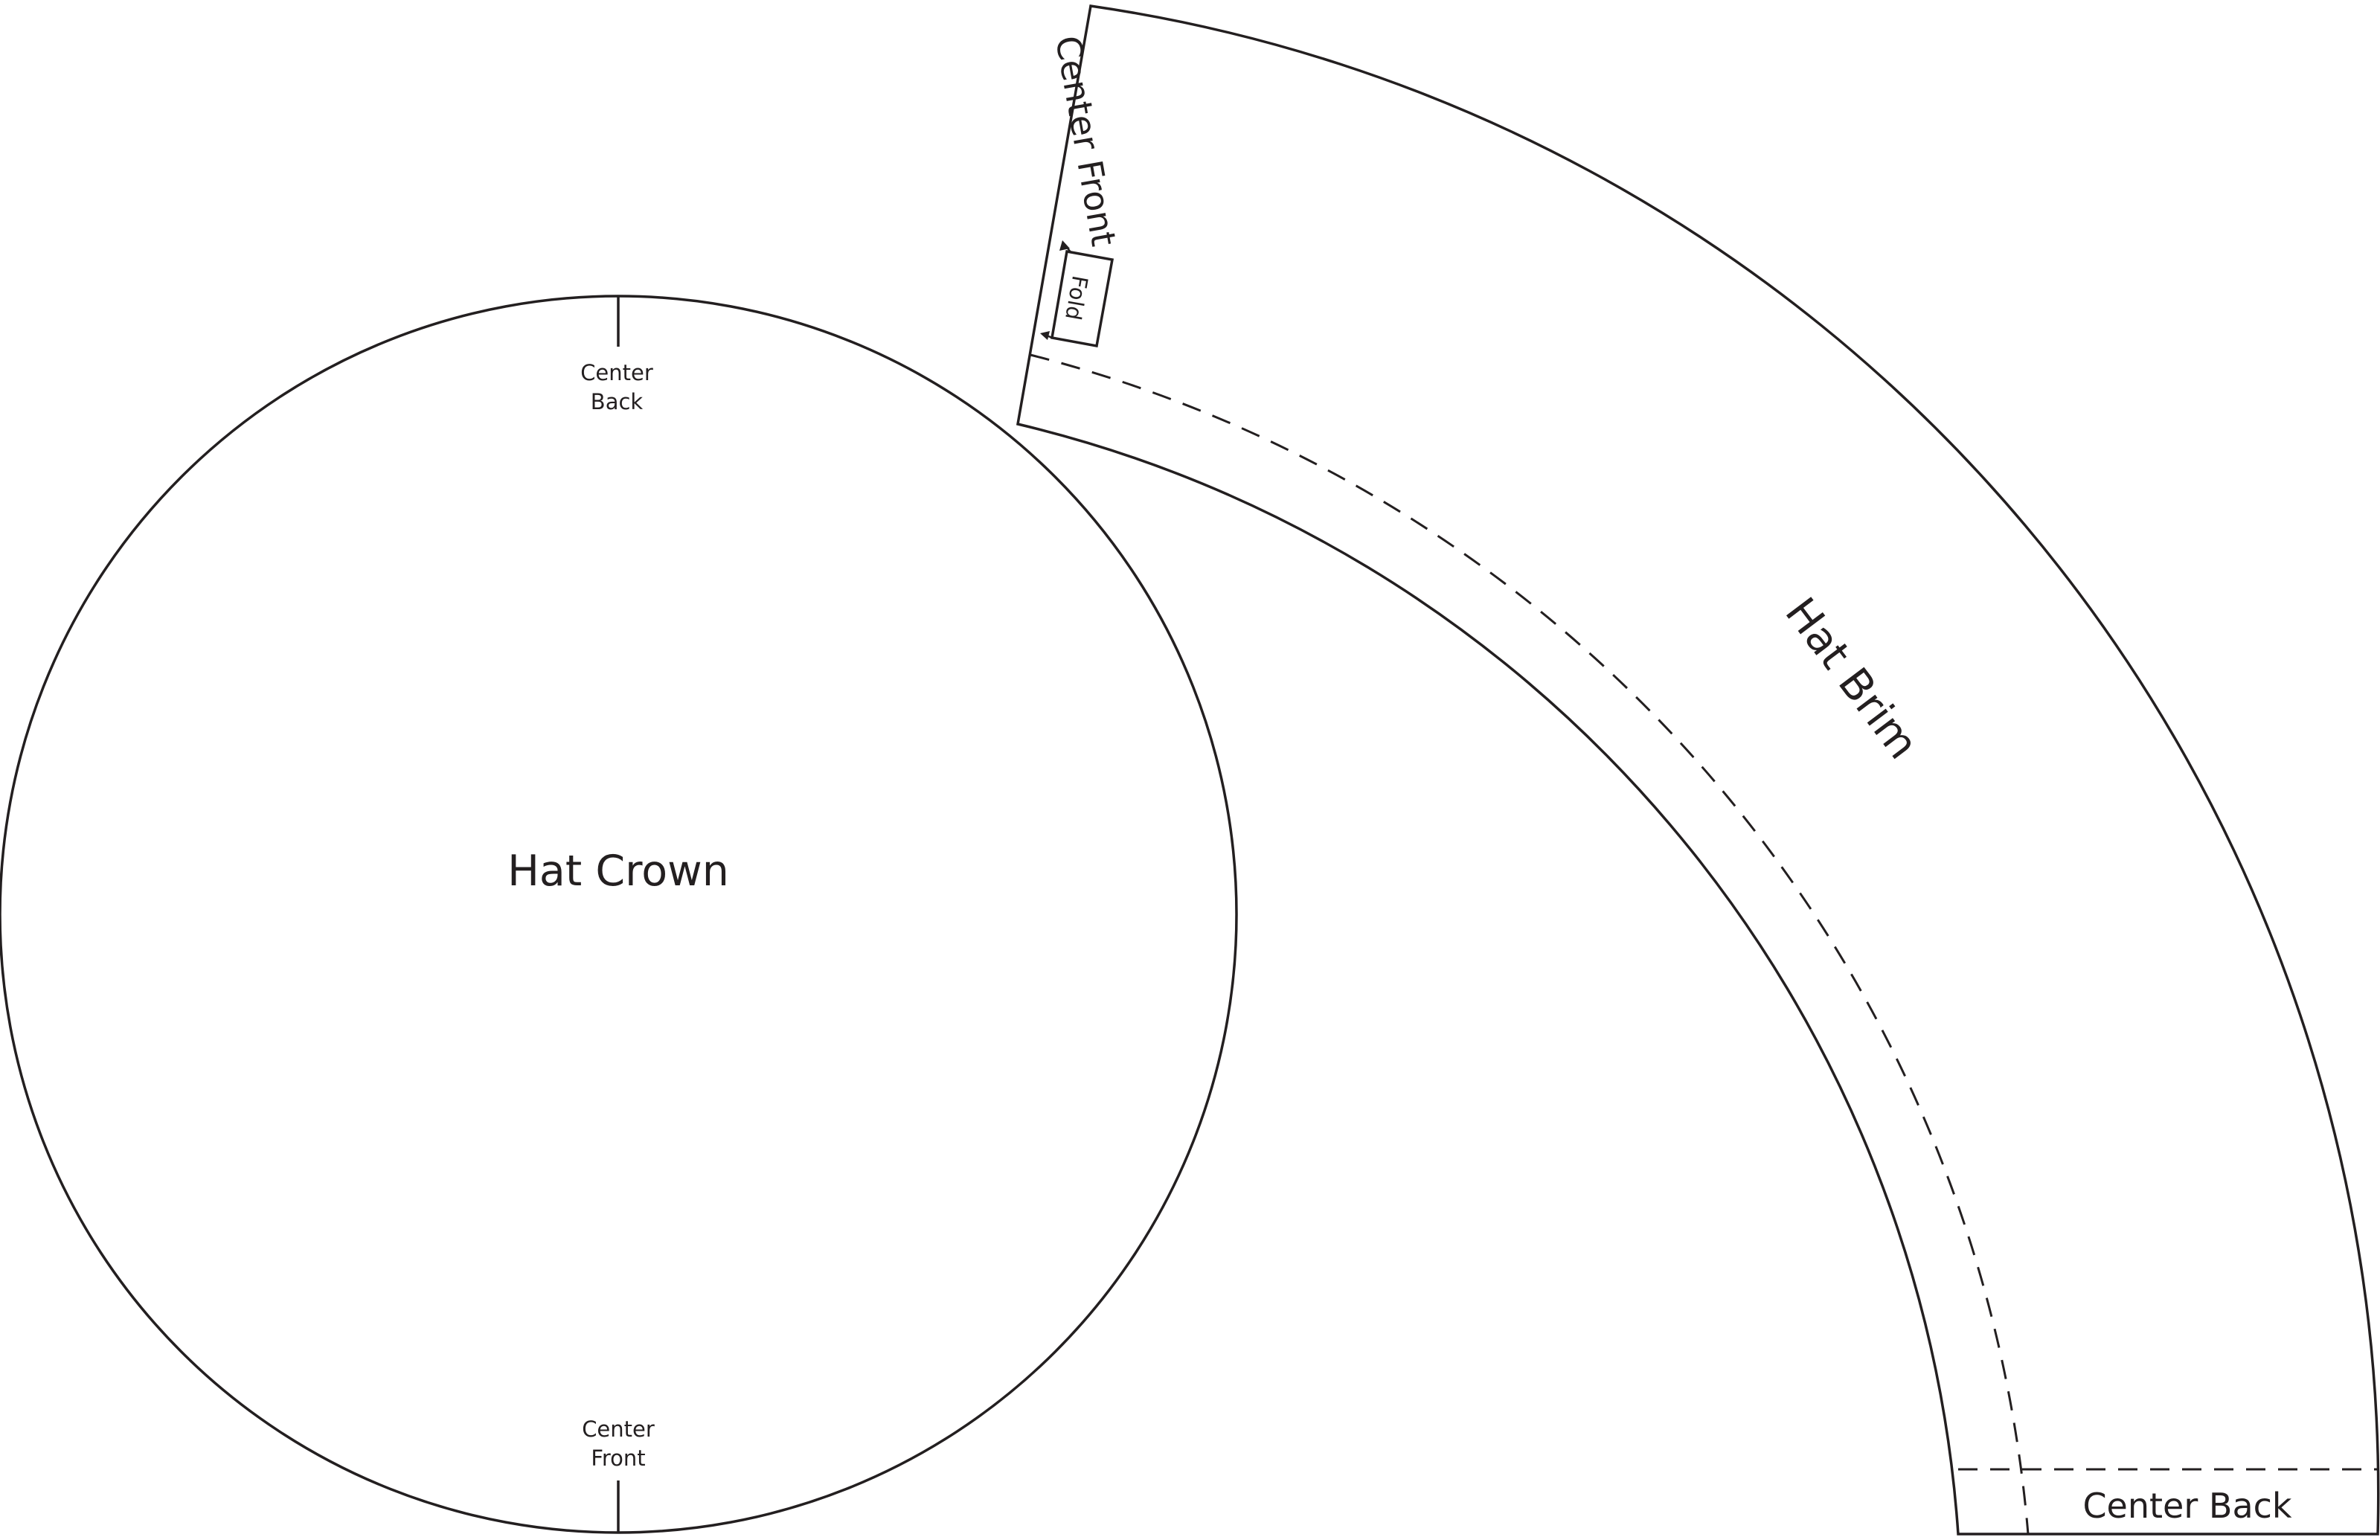 The image size is (2380, 1540). I want to click on crown-center-front-label-line2: Front, so click(618, 1458).